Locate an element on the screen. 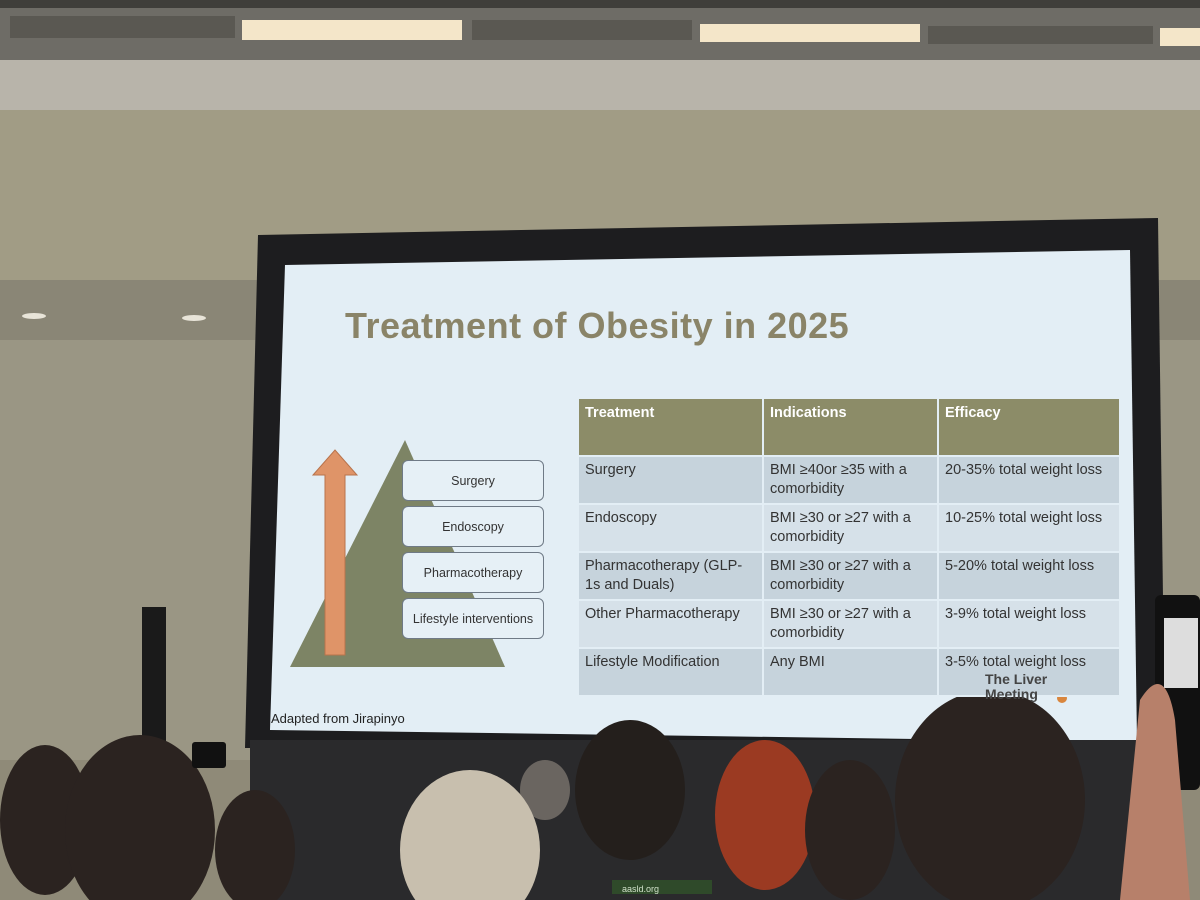 This screenshot has height=900, width=1200. pyramid-label: Lifestyle interventions is located at coordinates (473, 618).